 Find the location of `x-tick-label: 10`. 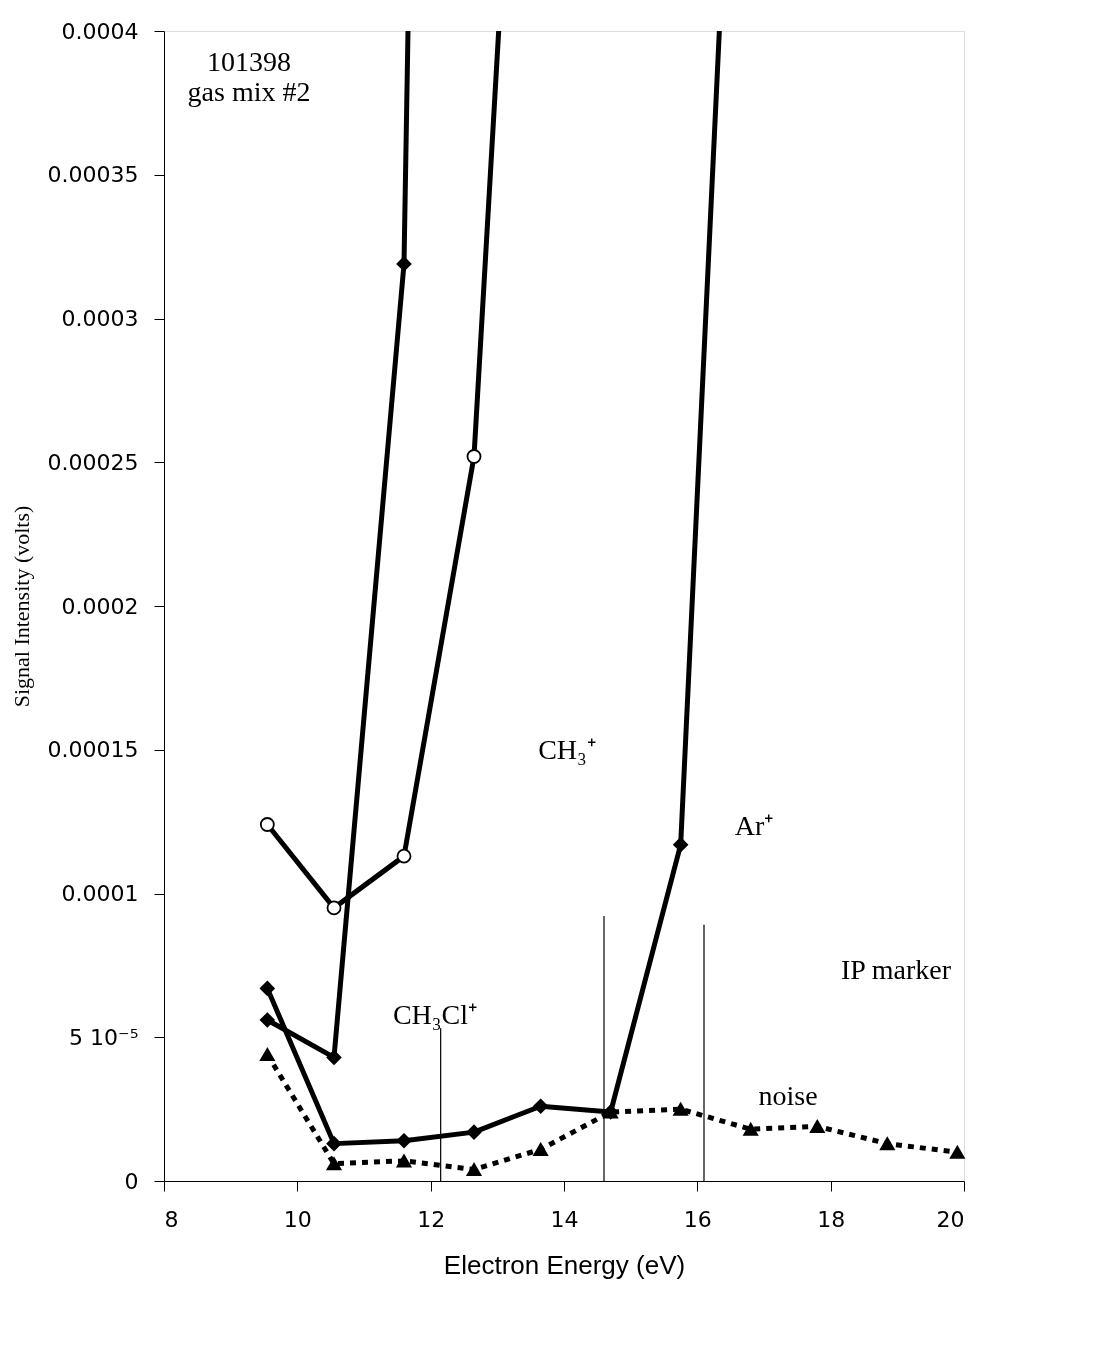

x-tick-label: 10 is located at coordinates (297, 1219).